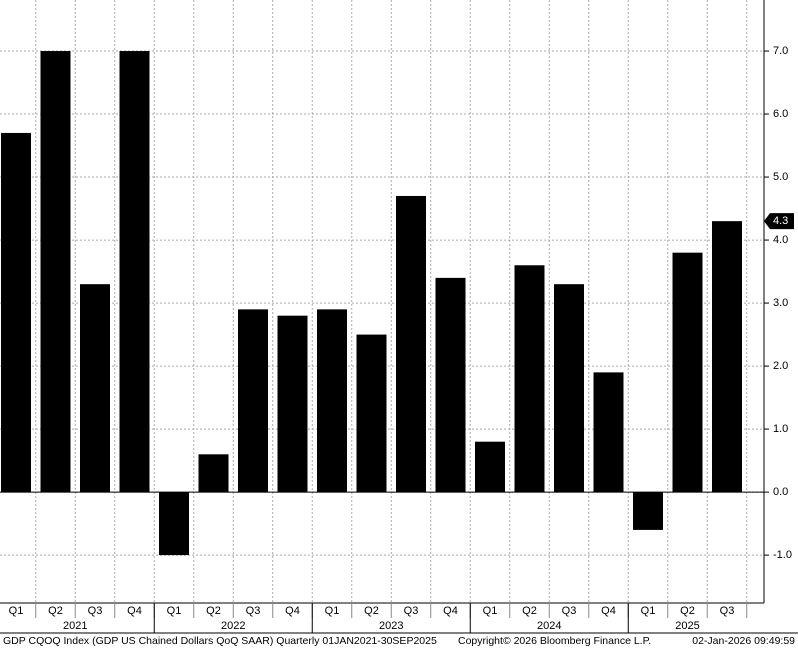  I want to click on x-group-label: 2025, so click(687, 626).